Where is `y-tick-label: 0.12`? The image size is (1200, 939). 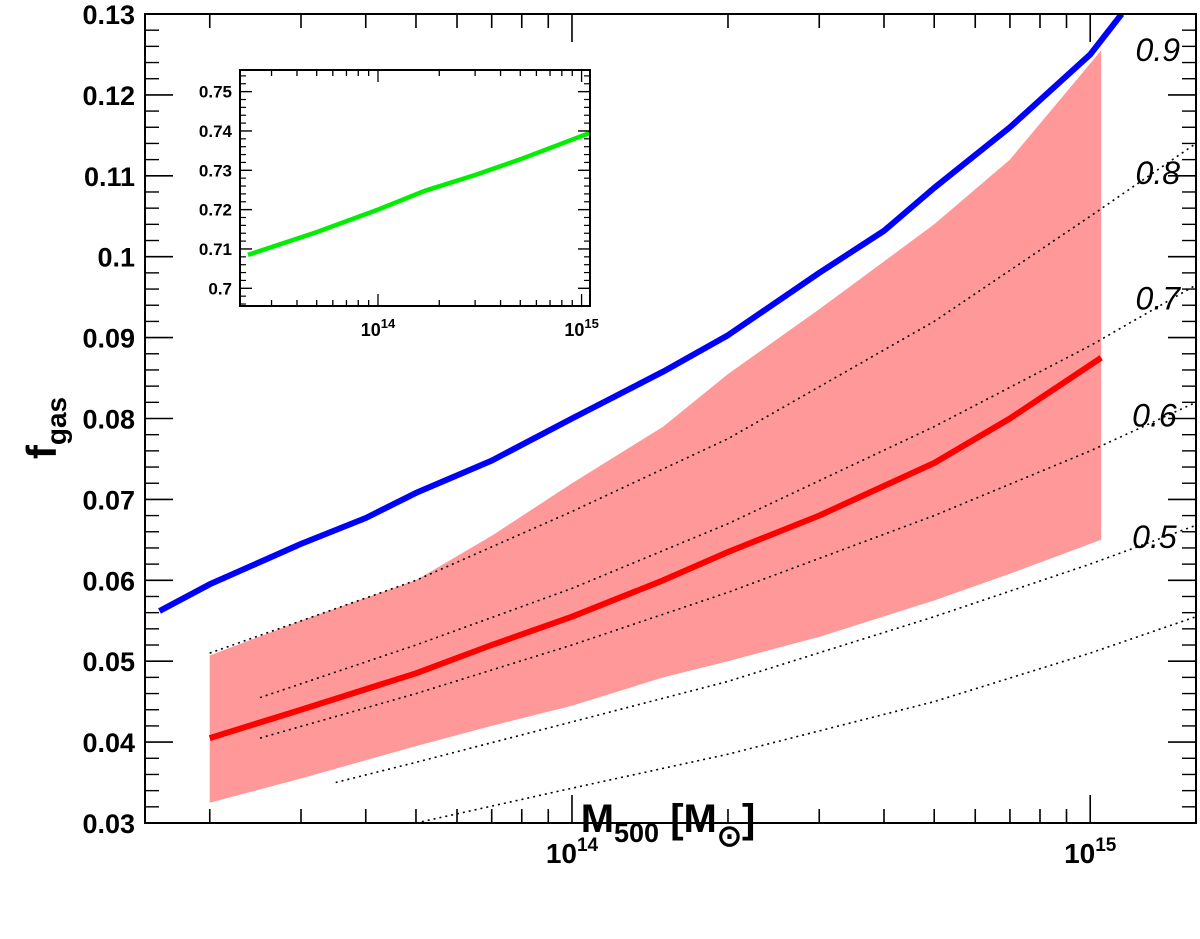 y-tick-label: 0.12 is located at coordinates (108, 96).